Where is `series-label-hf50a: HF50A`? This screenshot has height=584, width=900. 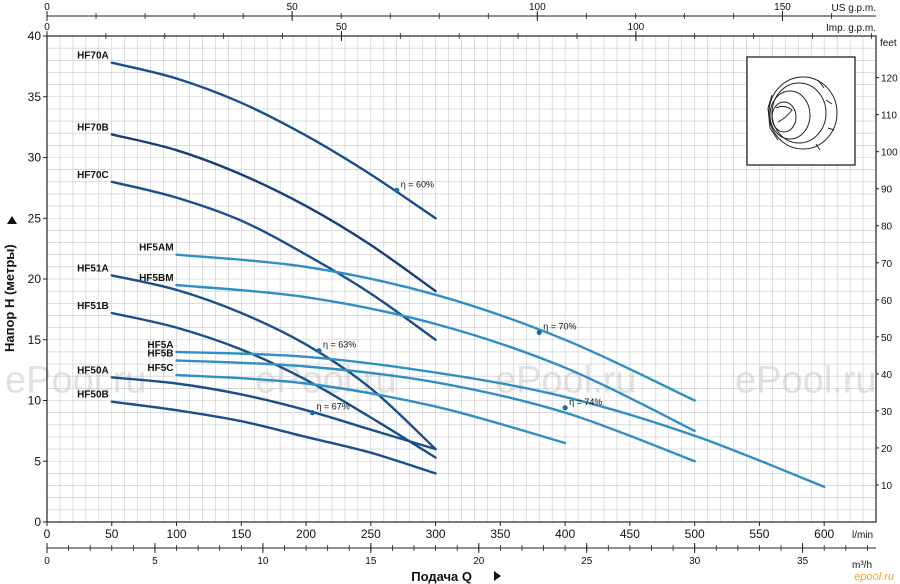 series-label-hf50a: HF50A is located at coordinates (93, 370).